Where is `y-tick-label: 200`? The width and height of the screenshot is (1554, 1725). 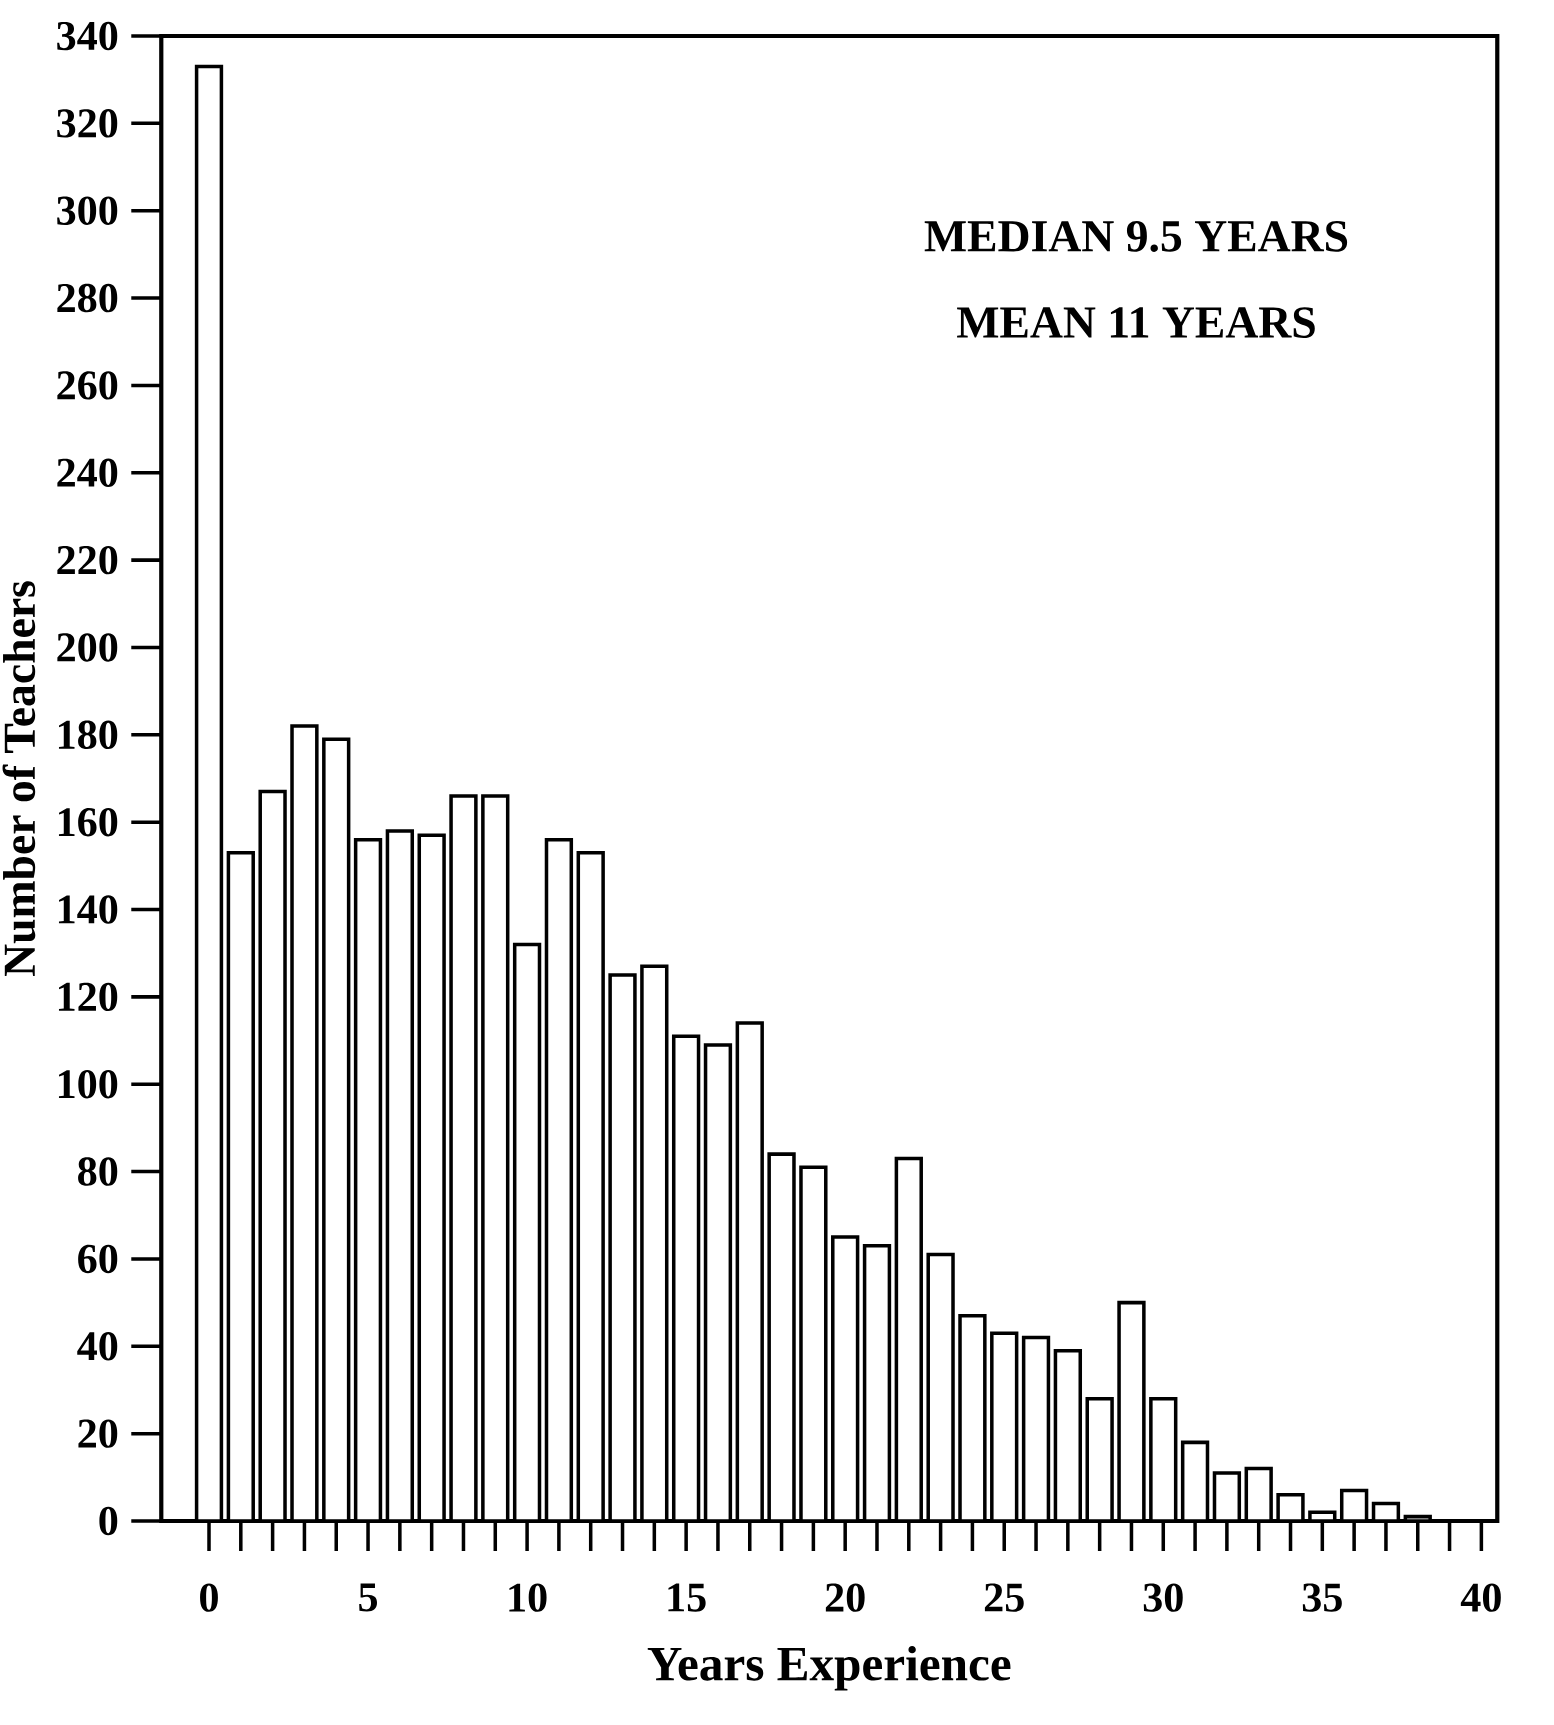
y-tick-label: 200 is located at coordinates (87, 647).